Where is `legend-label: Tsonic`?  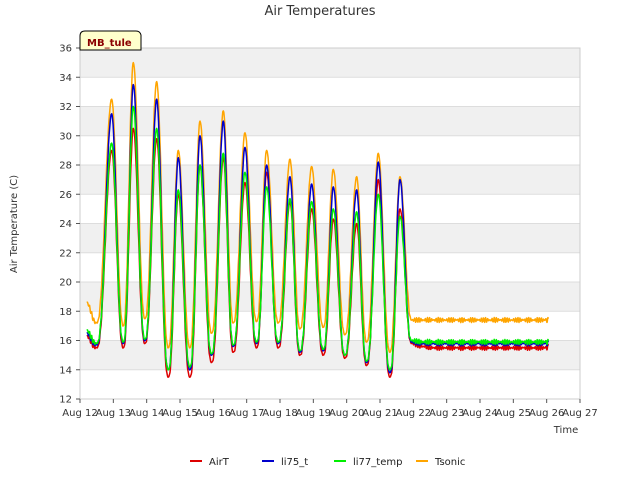 legend-label: Tsonic is located at coordinates (449, 462).